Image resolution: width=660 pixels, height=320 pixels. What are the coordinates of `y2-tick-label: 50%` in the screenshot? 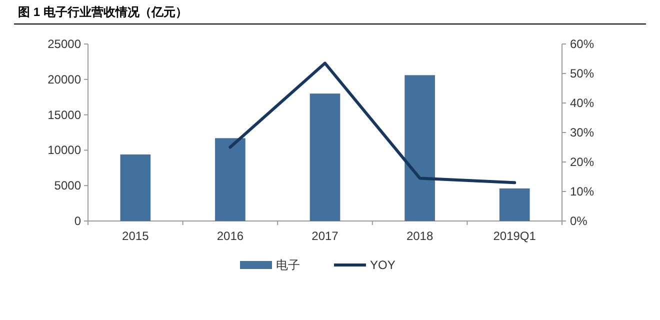 It's located at (582, 73).